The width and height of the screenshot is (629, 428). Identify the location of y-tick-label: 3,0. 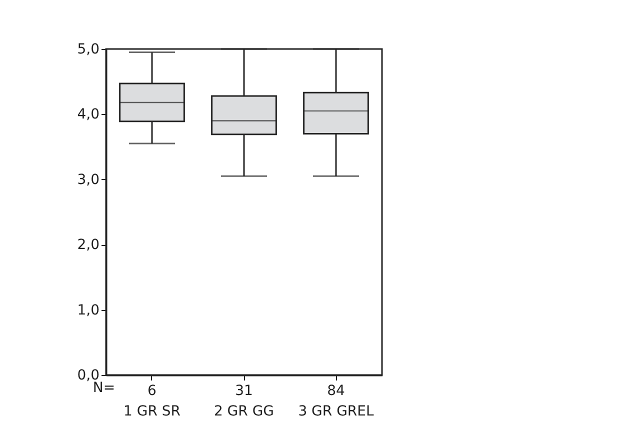
(88, 180).